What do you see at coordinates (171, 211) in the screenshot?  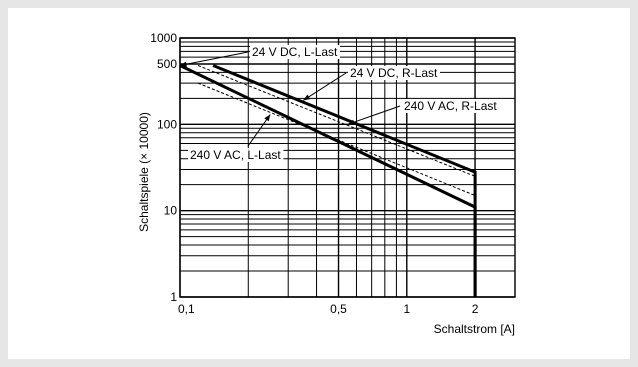 I see `y-tick-label: 10` at bounding box center [171, 211].